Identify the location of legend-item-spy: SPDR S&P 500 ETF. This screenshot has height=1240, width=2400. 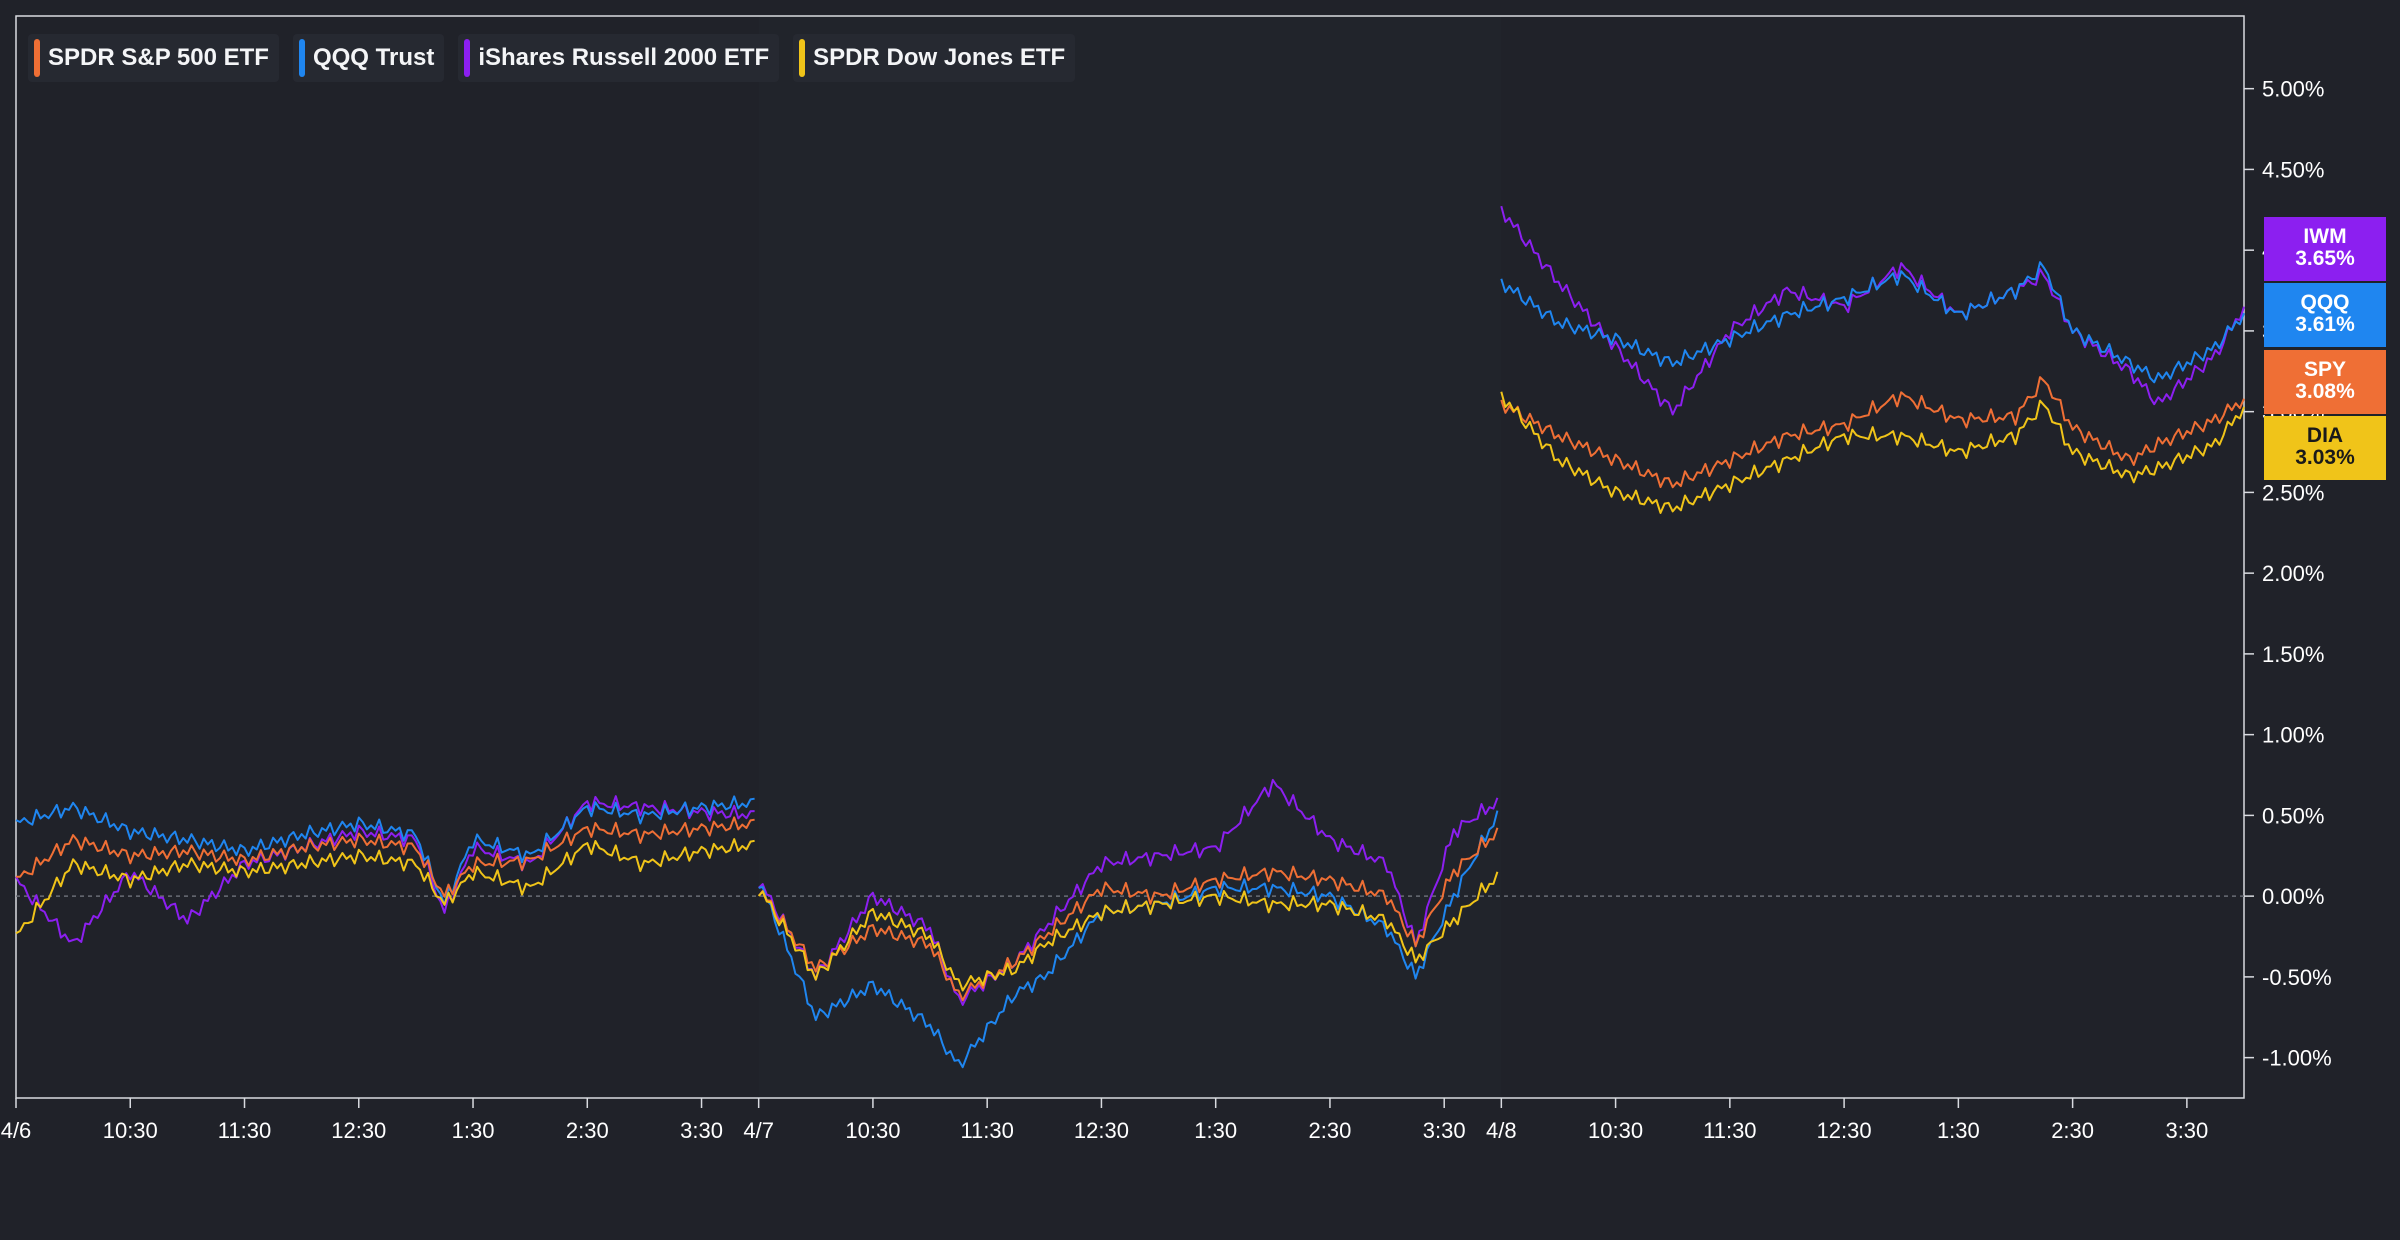
(153, 58).